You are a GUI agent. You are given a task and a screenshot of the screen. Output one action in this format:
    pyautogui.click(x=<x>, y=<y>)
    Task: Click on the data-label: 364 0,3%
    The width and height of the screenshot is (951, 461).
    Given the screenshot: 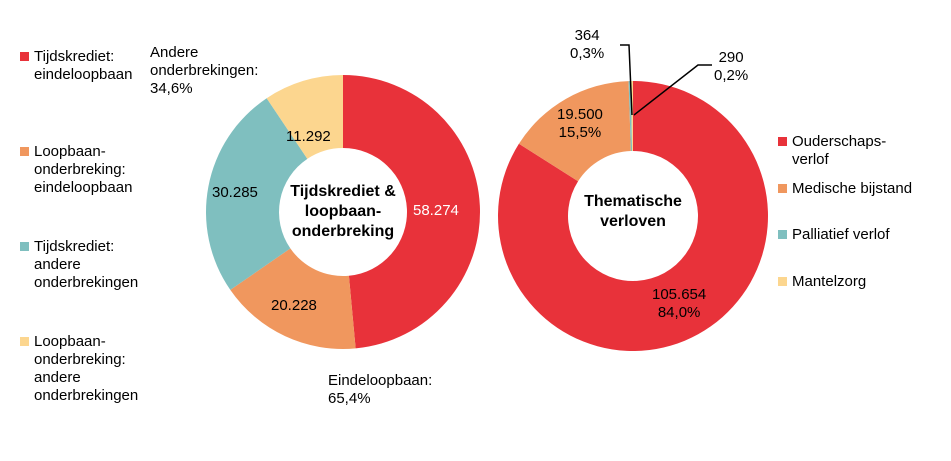 What is the action you would take?
    pyautogui.click(x=587, y=44)
    